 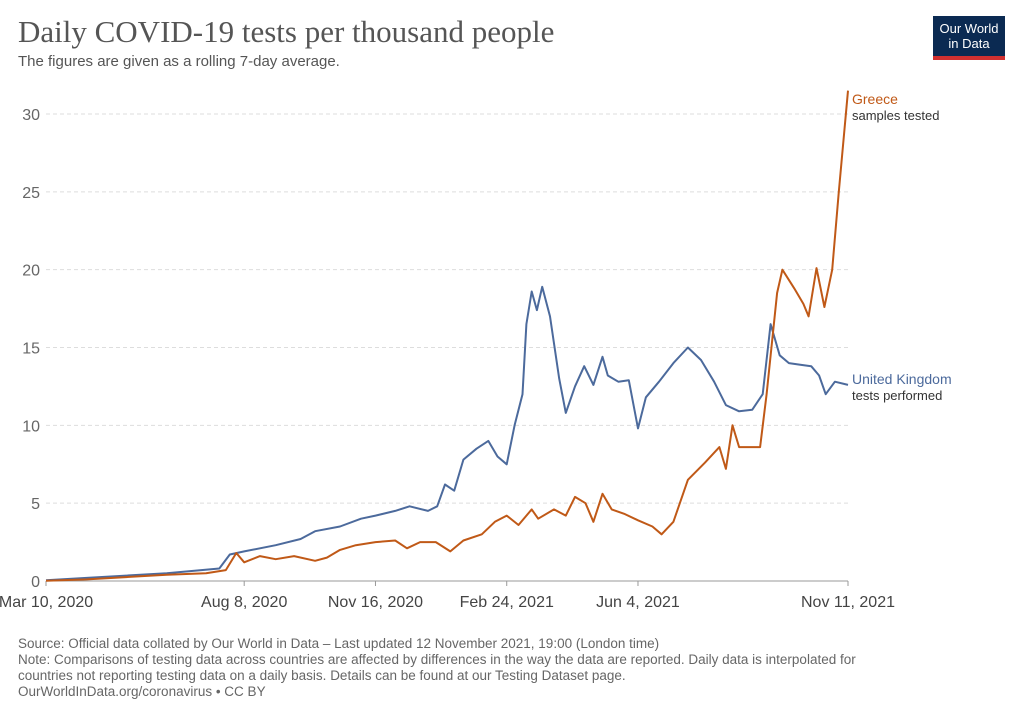 I want to click on y-tick-label: 10, so click(x=31, y=426).